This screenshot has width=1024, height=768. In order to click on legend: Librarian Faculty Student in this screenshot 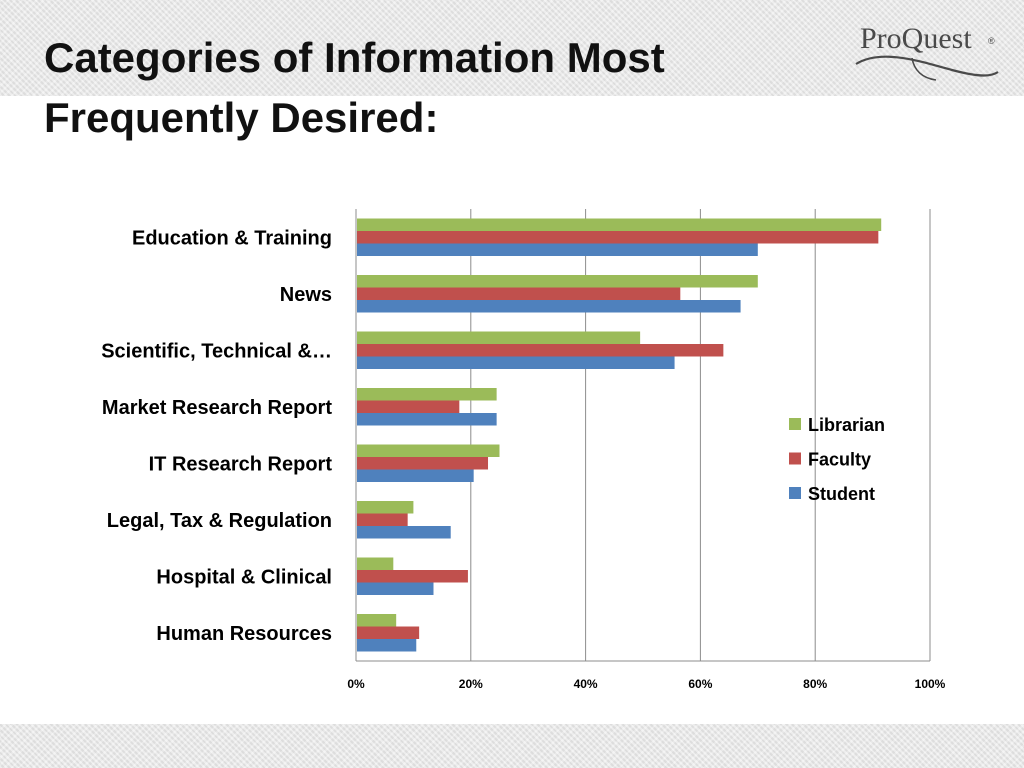, I will do `click(837, 459)`.